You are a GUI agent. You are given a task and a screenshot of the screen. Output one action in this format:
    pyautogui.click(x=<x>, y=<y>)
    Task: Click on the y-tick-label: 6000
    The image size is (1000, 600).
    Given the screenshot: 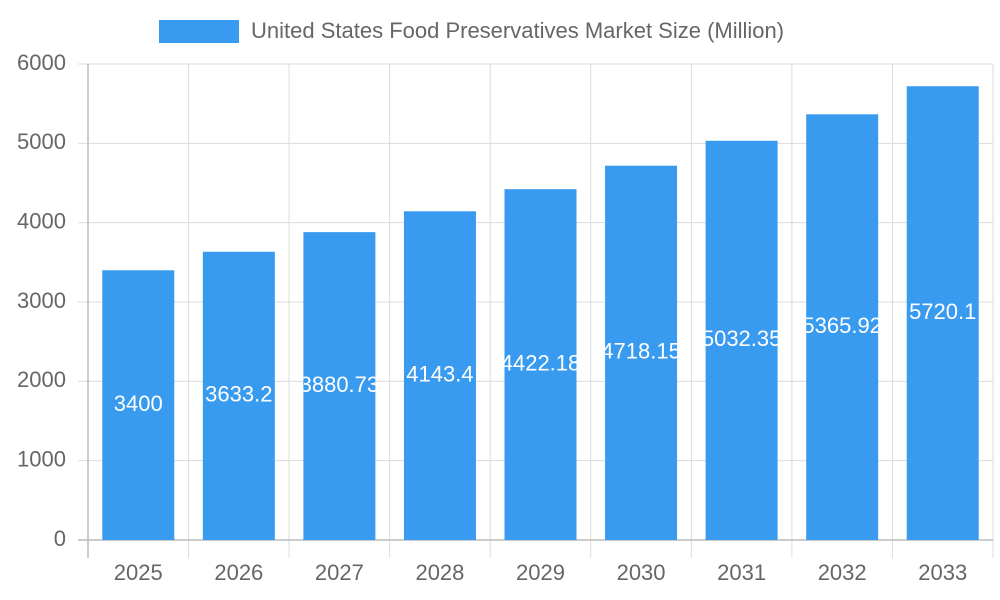 What is the action you would take?
    pyautogui.click(x=41, y=62)
    